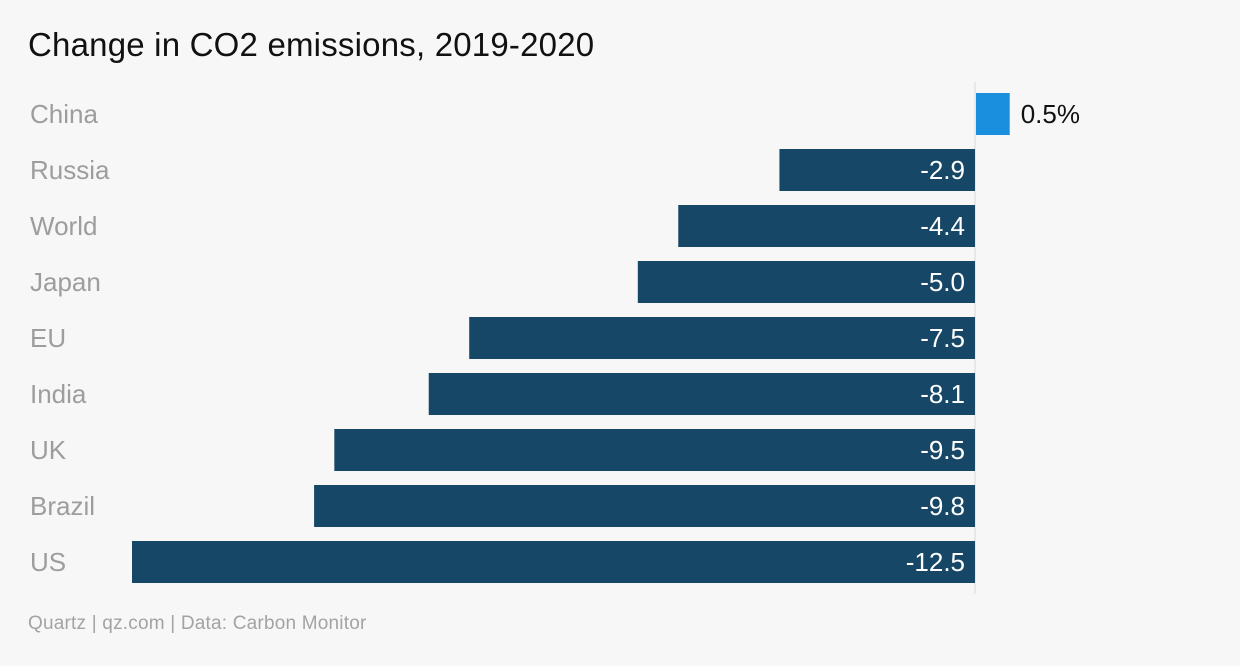 This screenshot has height=666, width=1240. Describe the element at coordinates (197, 623) in the screenshot. I see `chart-source-footer: Quartz | qz.com | Data: Carbon Monitor` at that location.